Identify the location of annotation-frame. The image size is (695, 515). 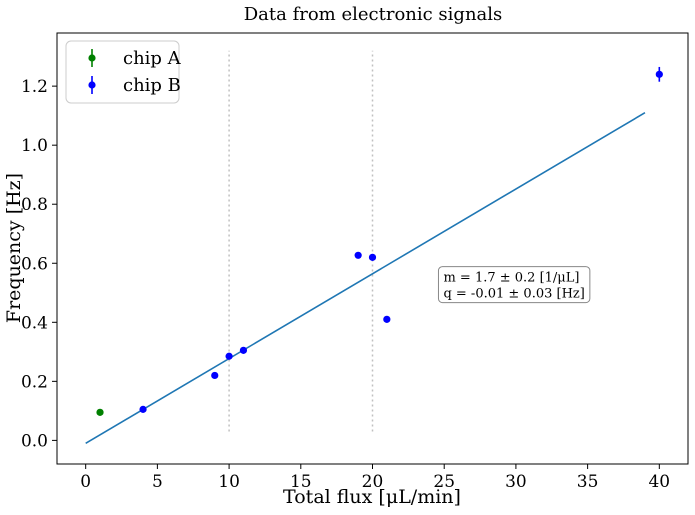
(514, 285).